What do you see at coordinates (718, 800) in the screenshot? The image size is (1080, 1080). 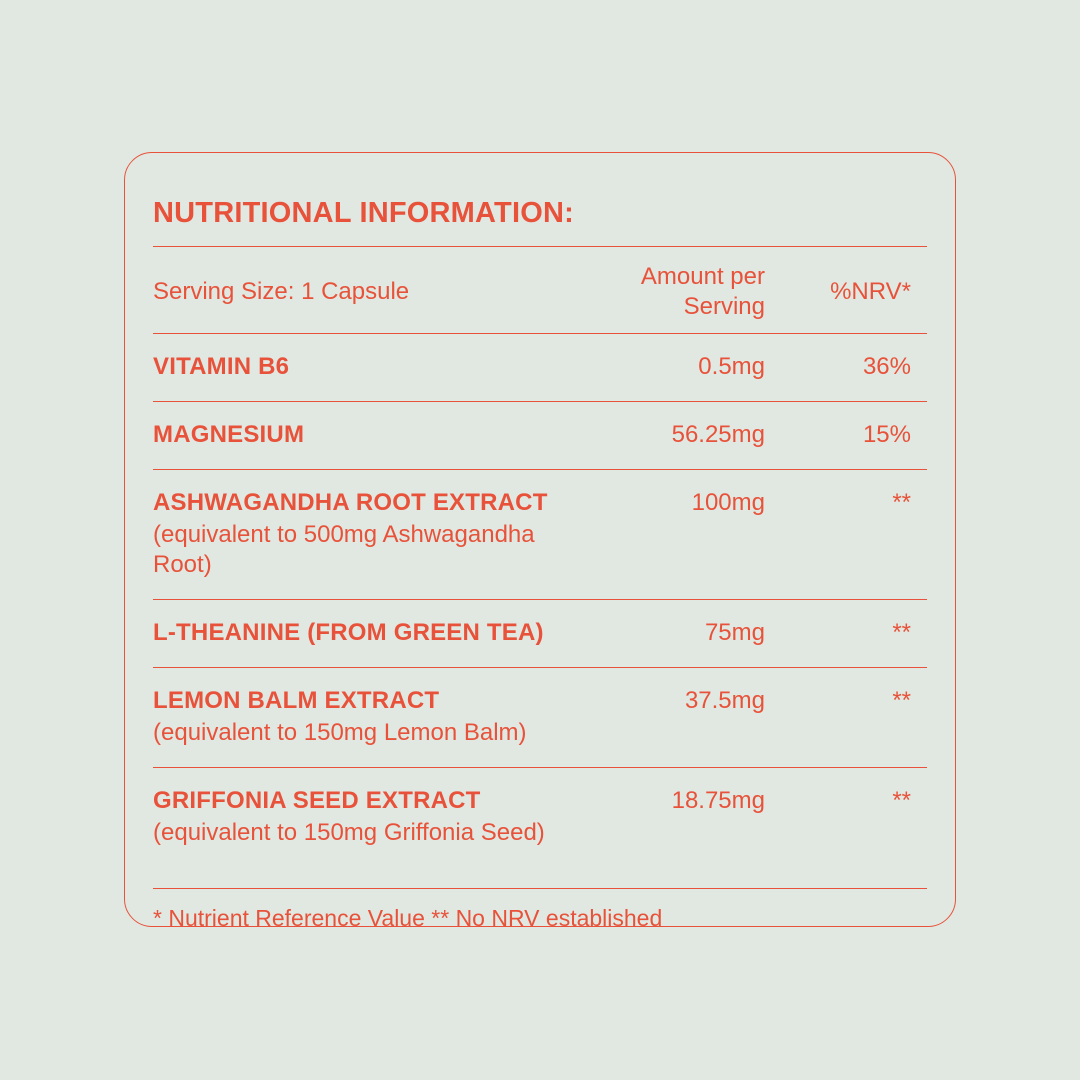 I see `ingredient-amount: 18.75mg` at bounding box center [718, 800].